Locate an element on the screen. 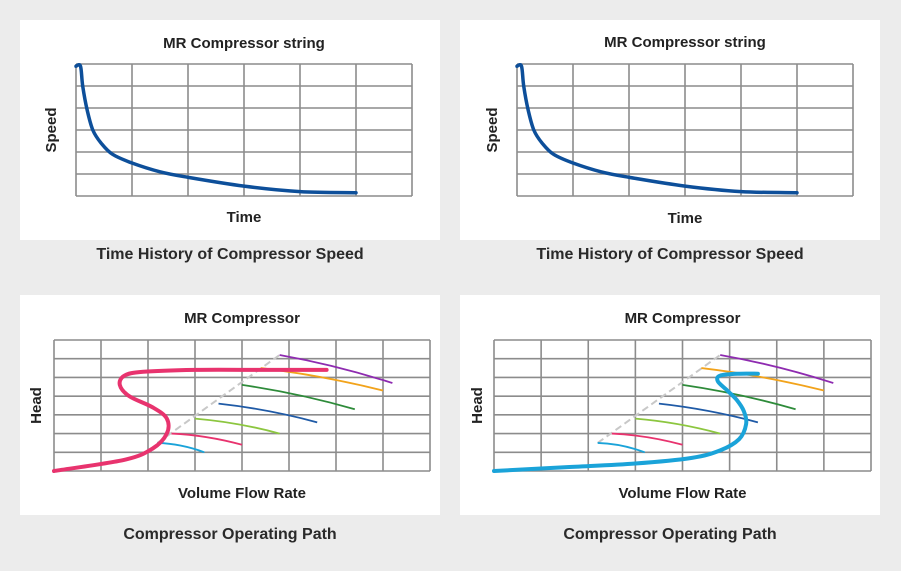  caption-top-left: Time History of Compressor Speed is located at coordinates (230, 254).